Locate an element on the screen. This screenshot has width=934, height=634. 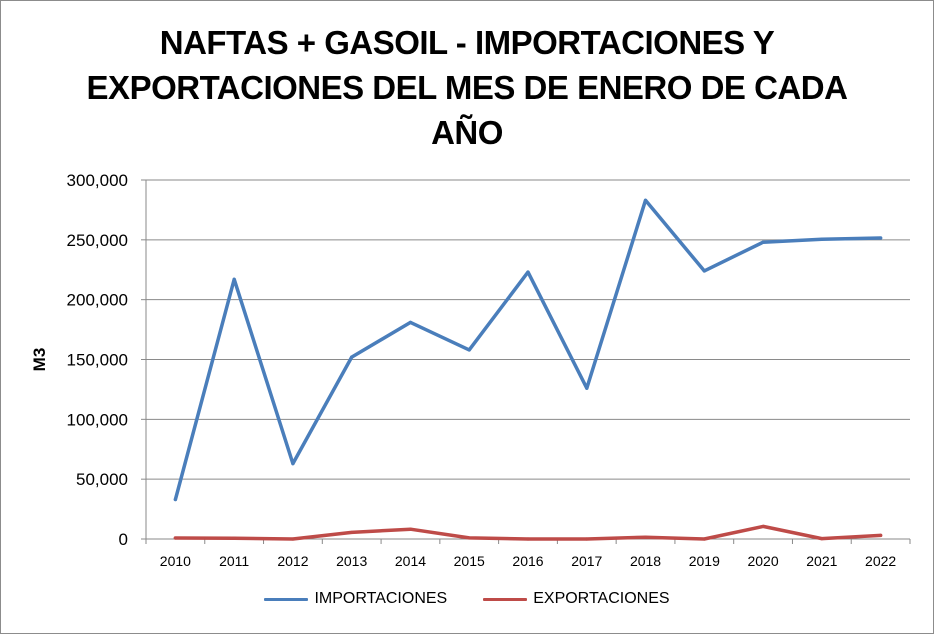
x-tick-label-2016: 2016 is located at coordinates (527, 561).